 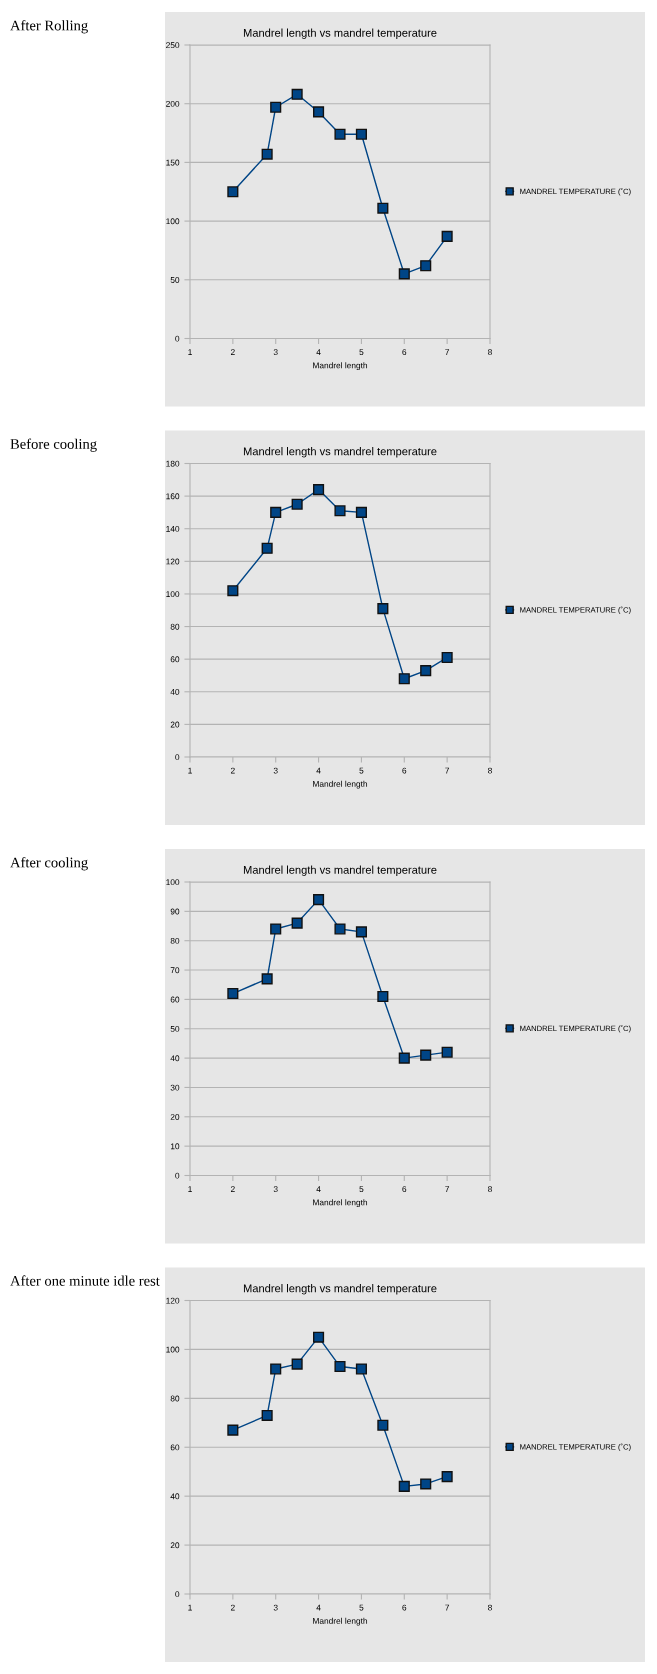 What do you see at coordinates (173, 45) in the screenshot?
I see `y-tick-label: 250` at bounding box center [173, 45].